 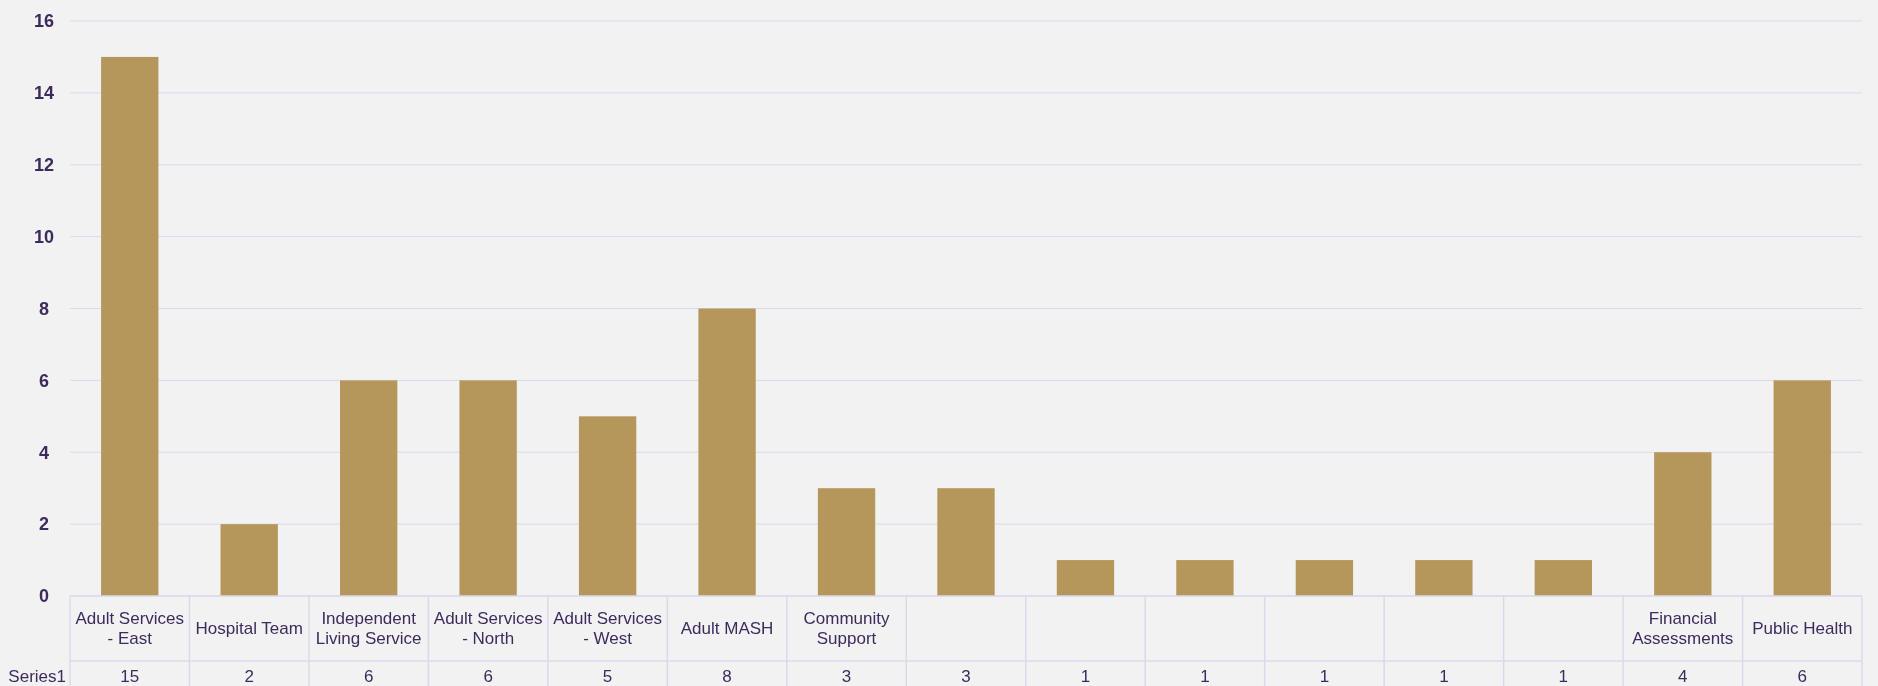 I want to click on y-tick-label: 0, so click(x=44, y=596).